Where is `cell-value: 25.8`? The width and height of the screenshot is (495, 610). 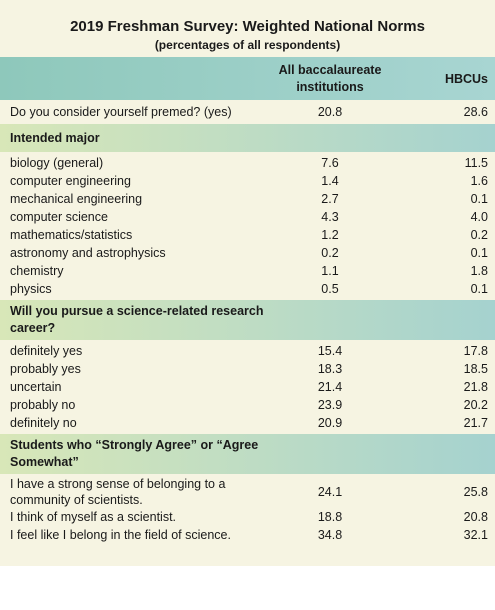
cell-value: 25.8 is located at coordinates (475, 491).